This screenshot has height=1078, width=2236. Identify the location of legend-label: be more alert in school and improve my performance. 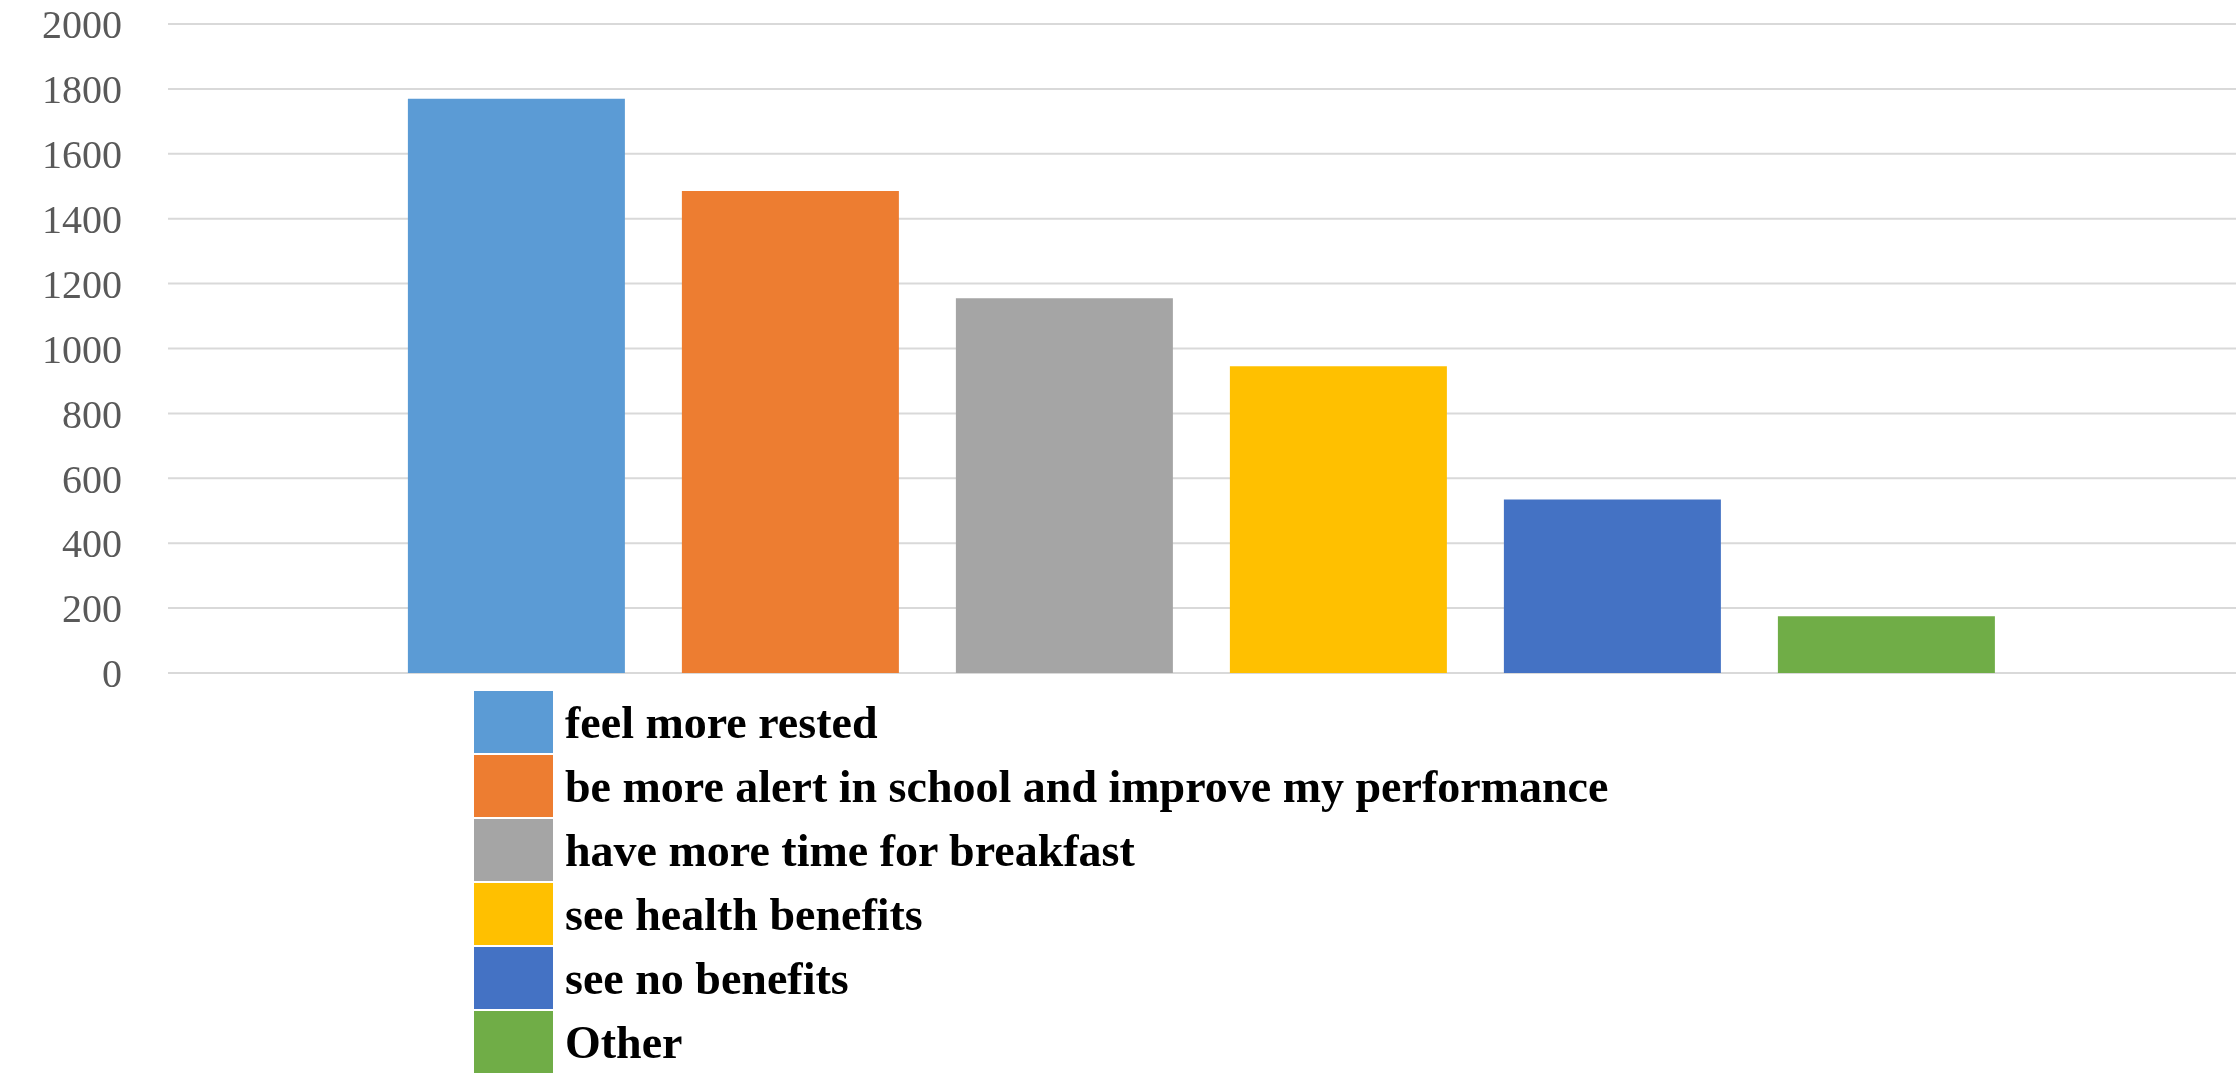
(1087, 786).